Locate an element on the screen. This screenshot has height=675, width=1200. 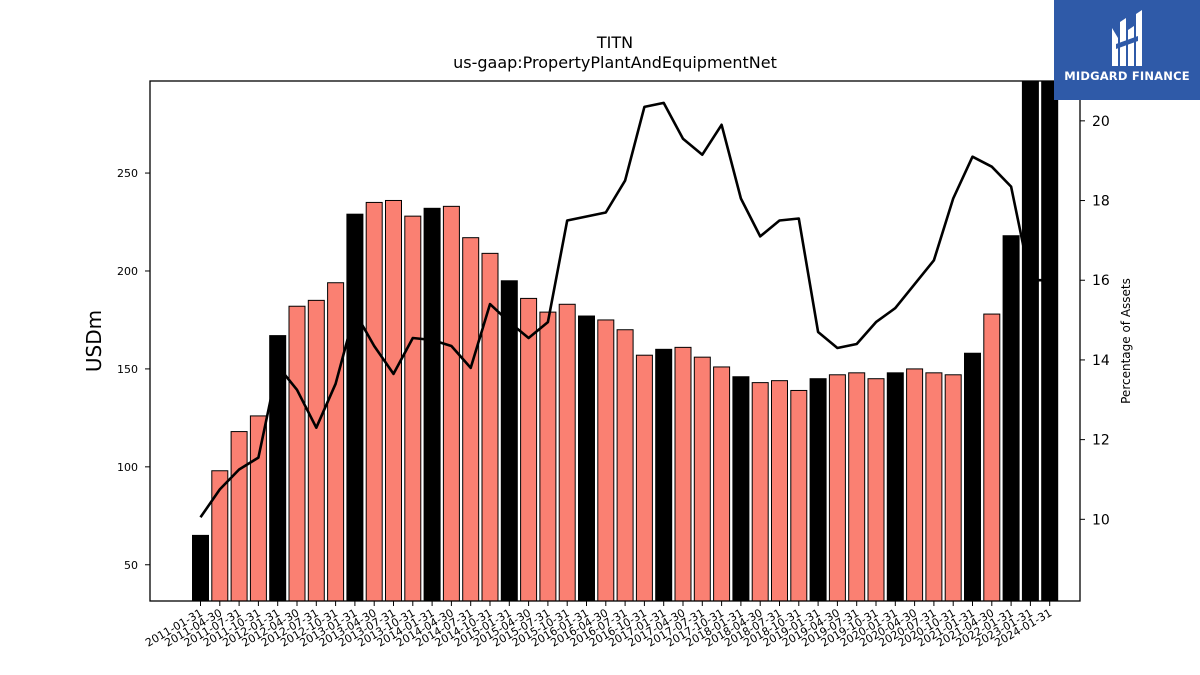
brand-logo: MIDGARD FINANCE is located at coordinates (1127, 50).